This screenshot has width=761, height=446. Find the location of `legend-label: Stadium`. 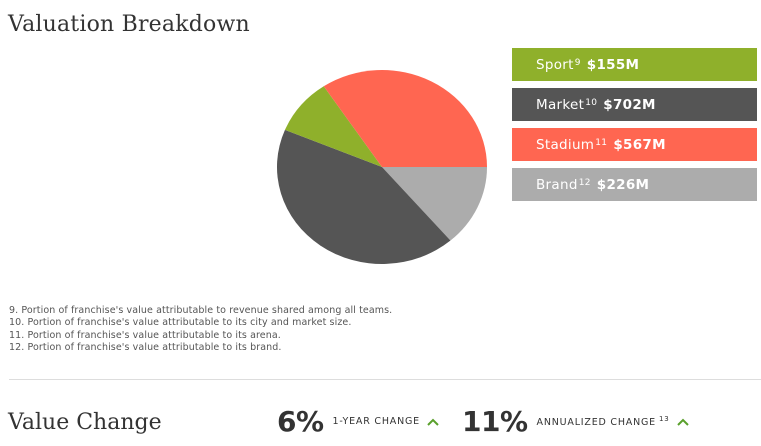

legend-label: Stadium is located at coordinates (565, 144).